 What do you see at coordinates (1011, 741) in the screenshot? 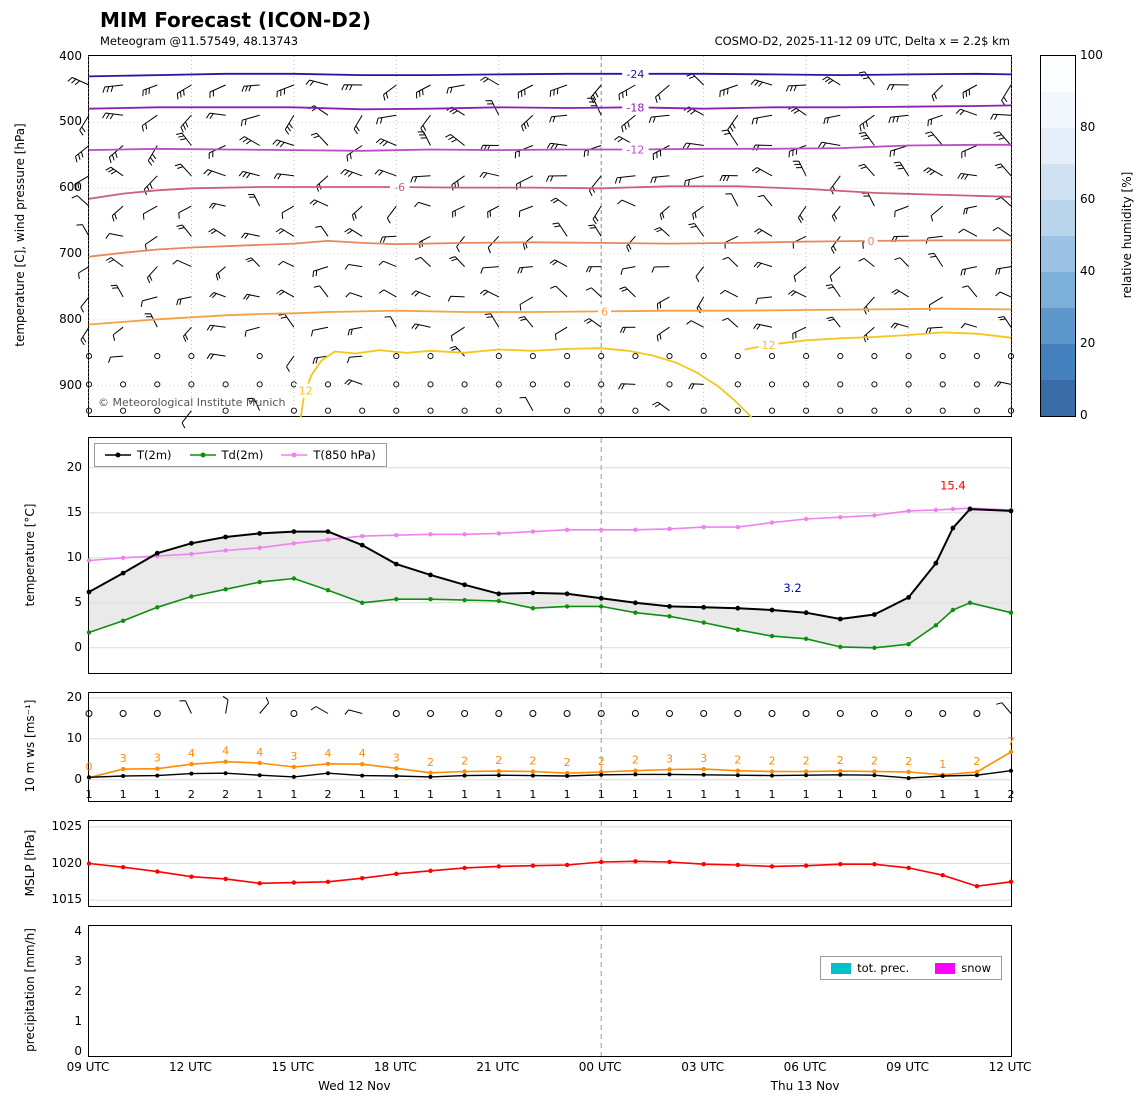
I see `svg-text: 7` at bounding box center [1011, 741].